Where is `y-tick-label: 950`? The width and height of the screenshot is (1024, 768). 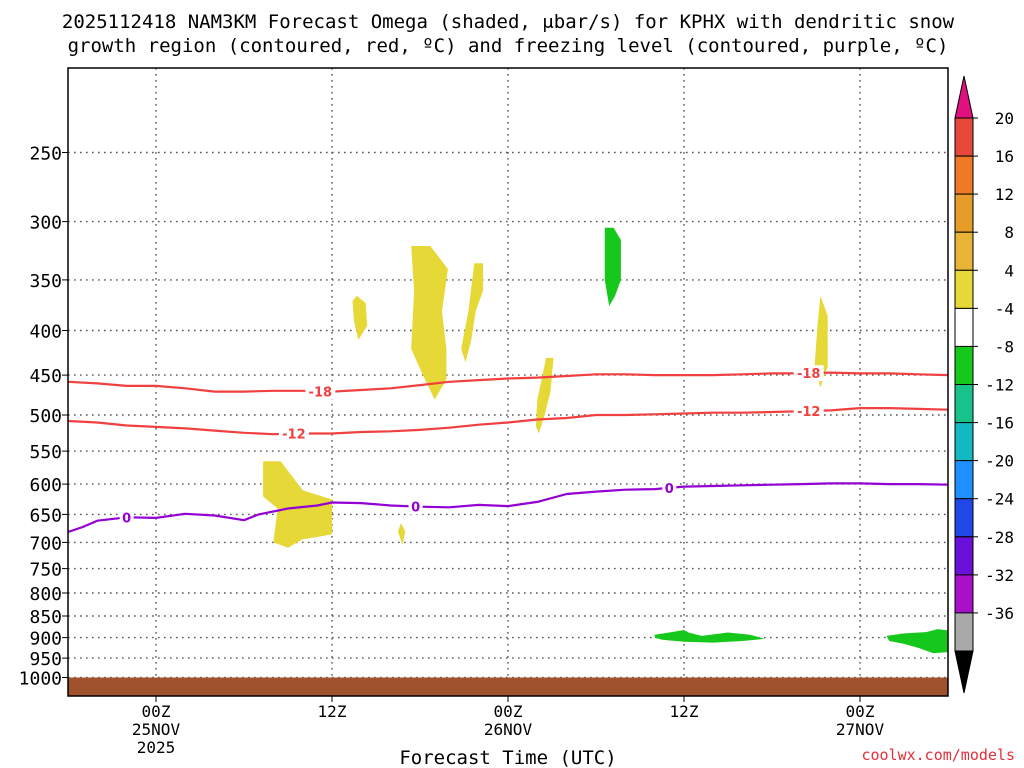 y-tick-label: 950 is located at coordinates (45, 659).